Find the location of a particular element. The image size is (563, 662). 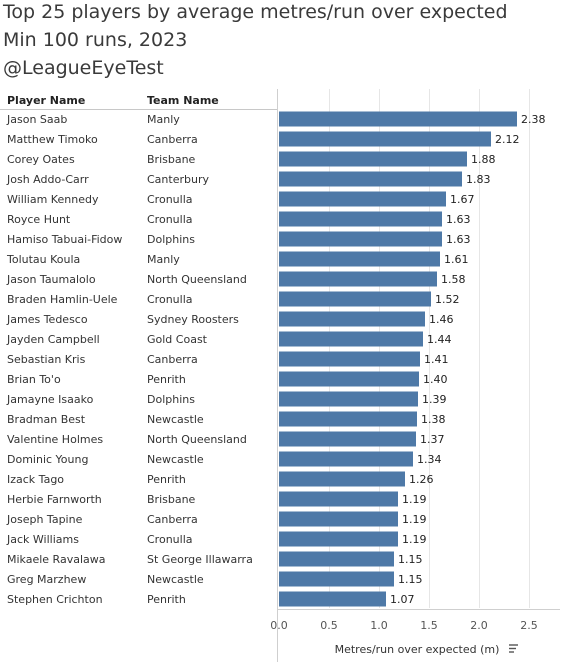

data-label: 1.88 is located at coordinates (483, 159).